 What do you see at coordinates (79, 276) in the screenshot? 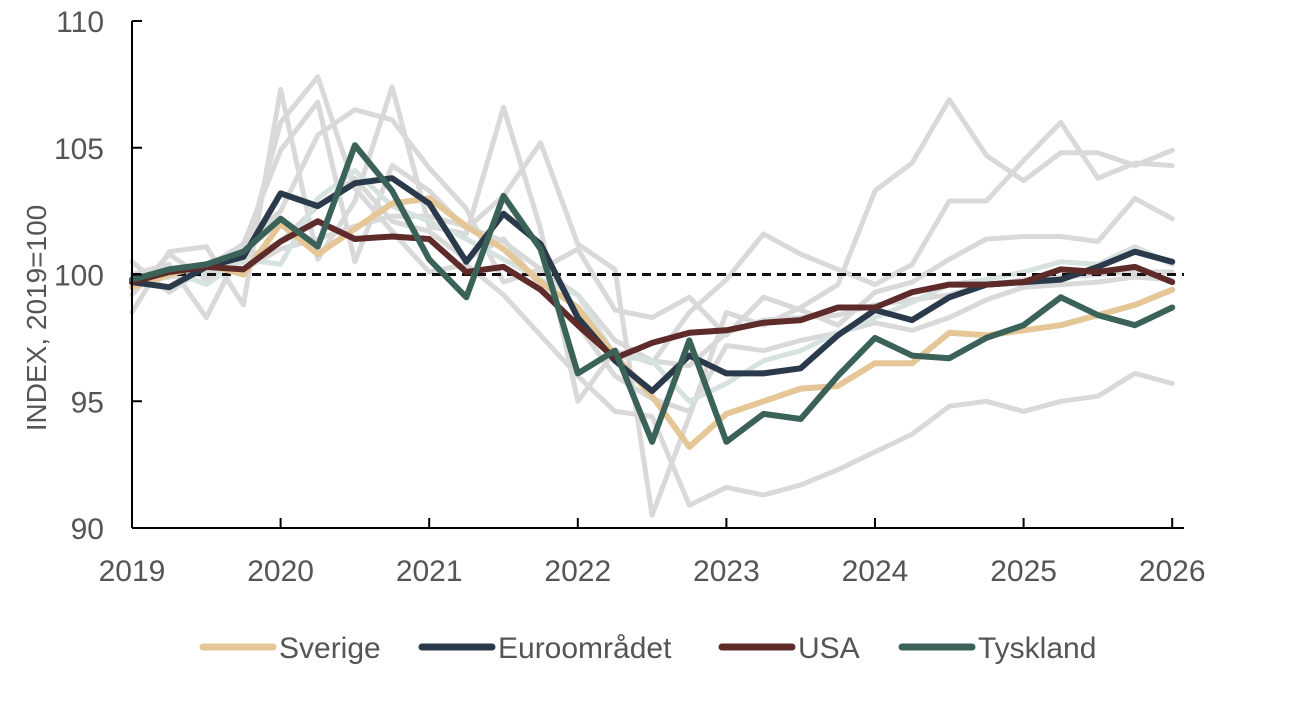
I see `y-tick-label: 100` at bounding box center [79, 276].